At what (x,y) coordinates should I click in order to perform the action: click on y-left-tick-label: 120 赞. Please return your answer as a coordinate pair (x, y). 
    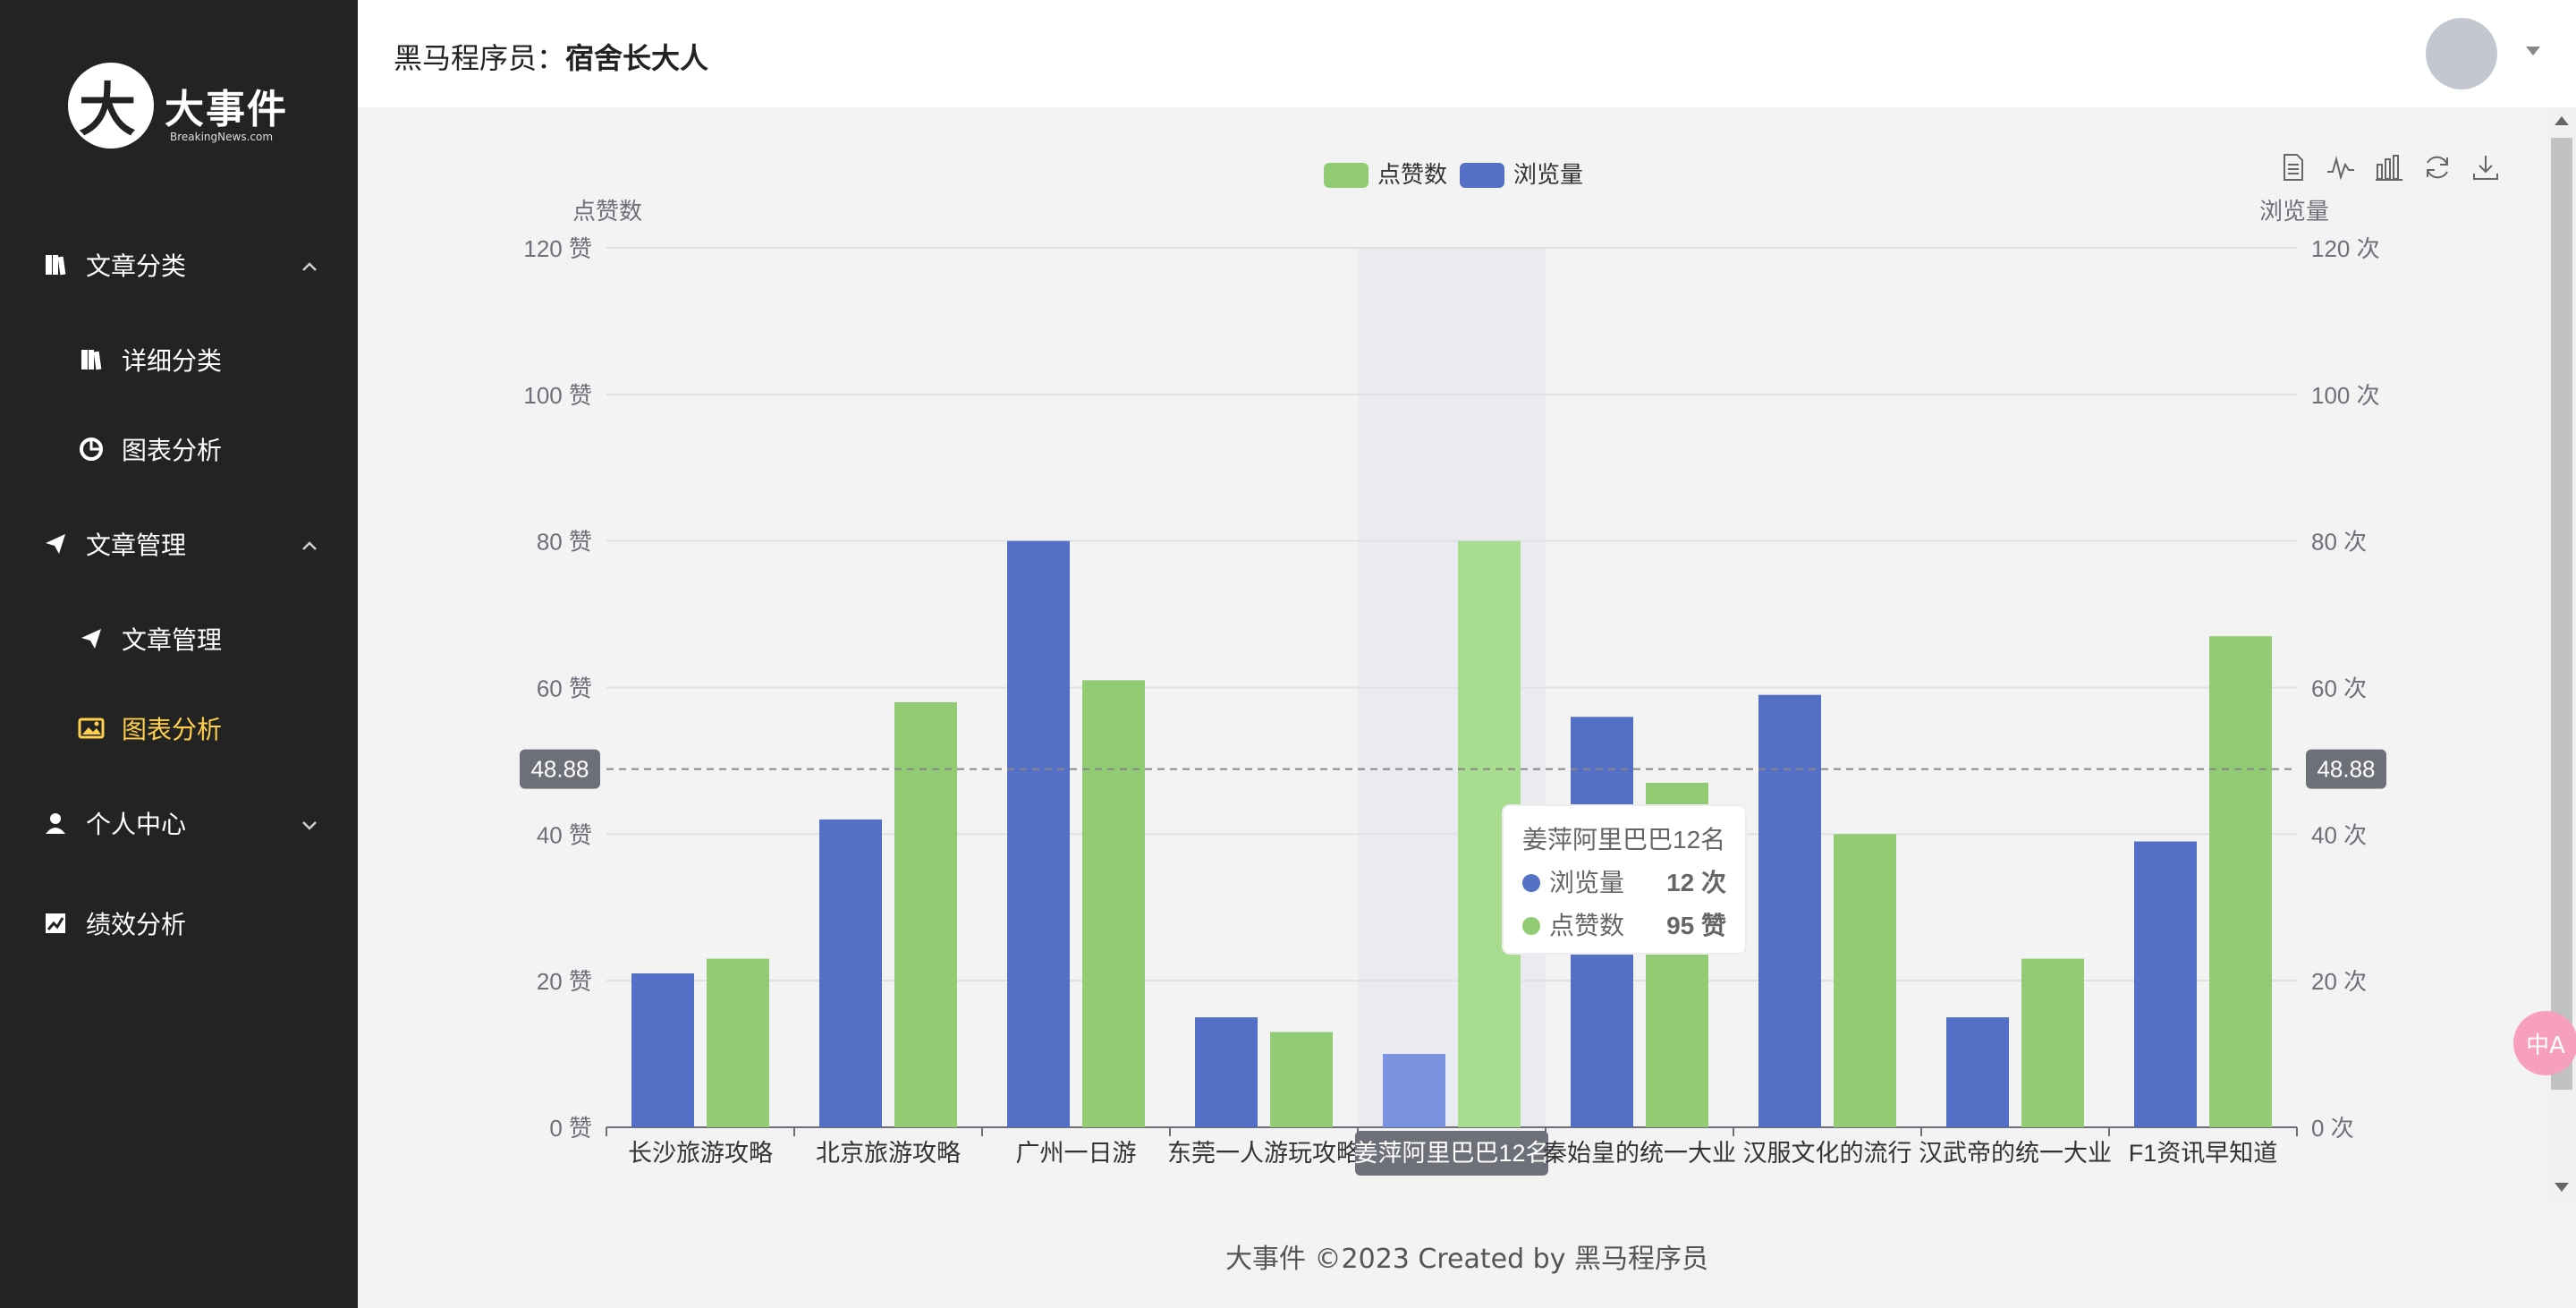
    Looking at the image, I should click on (557, 248).